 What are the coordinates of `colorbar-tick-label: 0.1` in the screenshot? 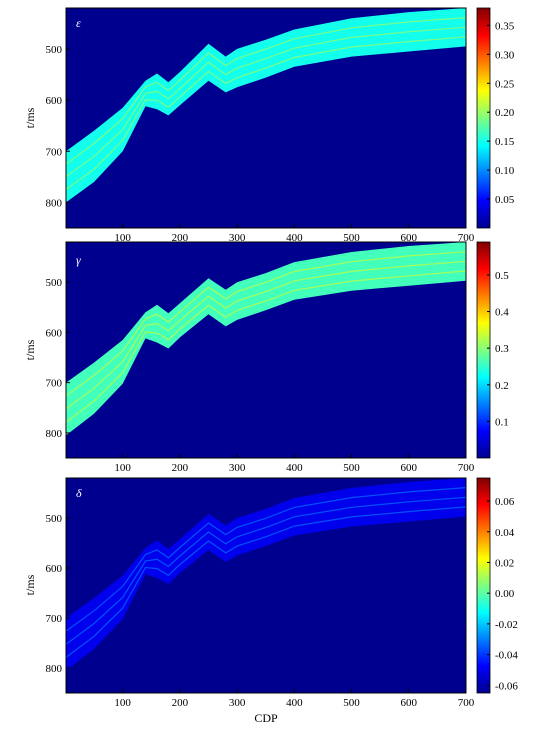 It's located at (502, 422).